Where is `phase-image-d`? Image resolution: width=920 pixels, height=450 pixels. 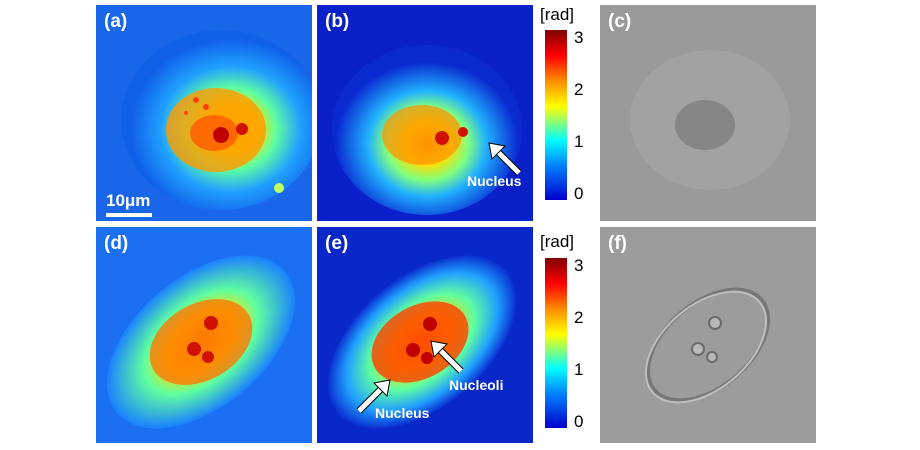 phase-image-d is located at coordinates (204, 335).